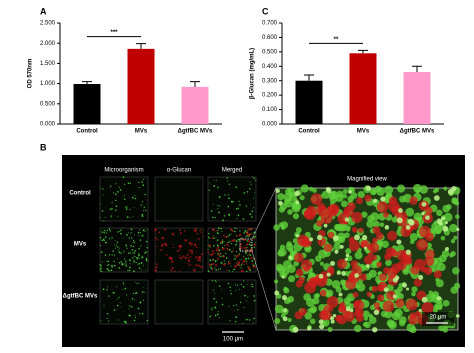 Image resolution: width=474 pixels, height=353 pixels. I want to click on panel-label: B, so click(43, 147).